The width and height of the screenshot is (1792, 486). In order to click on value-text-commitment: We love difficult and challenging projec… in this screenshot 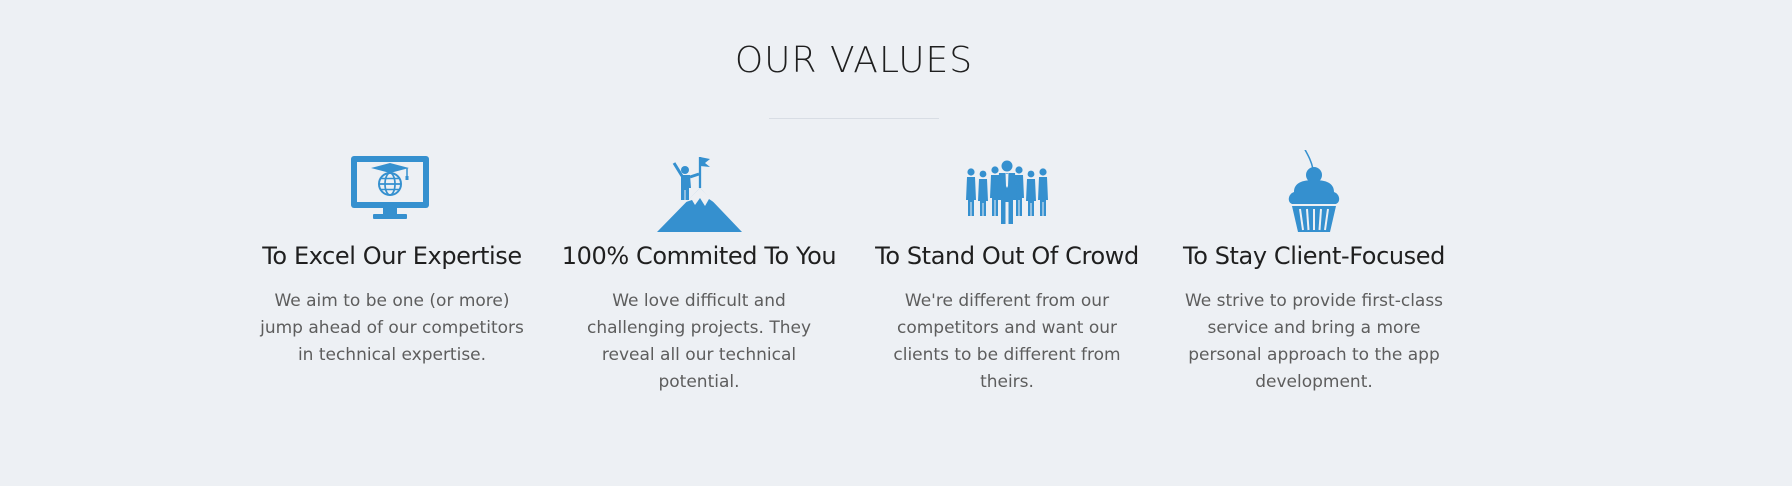, I will do `click(699, 341)`.